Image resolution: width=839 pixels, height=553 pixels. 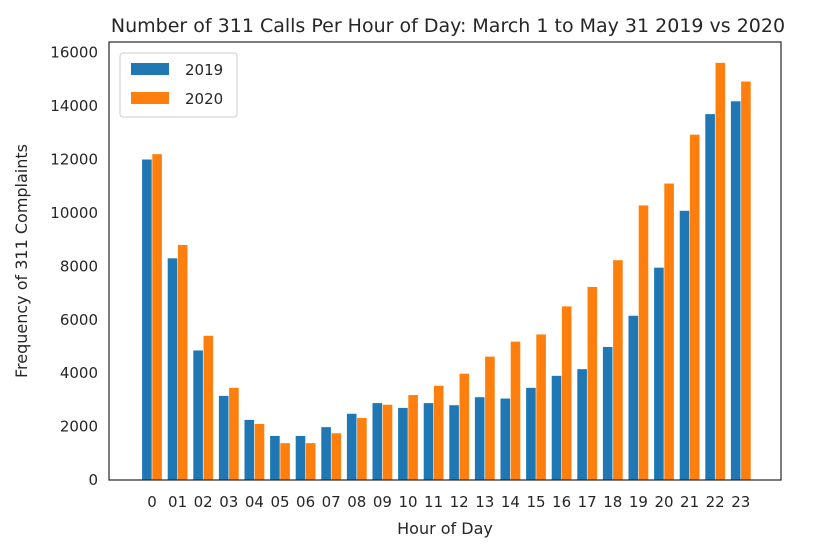 I want to click on x-tick-label: 01, so click(x=177, y=502).